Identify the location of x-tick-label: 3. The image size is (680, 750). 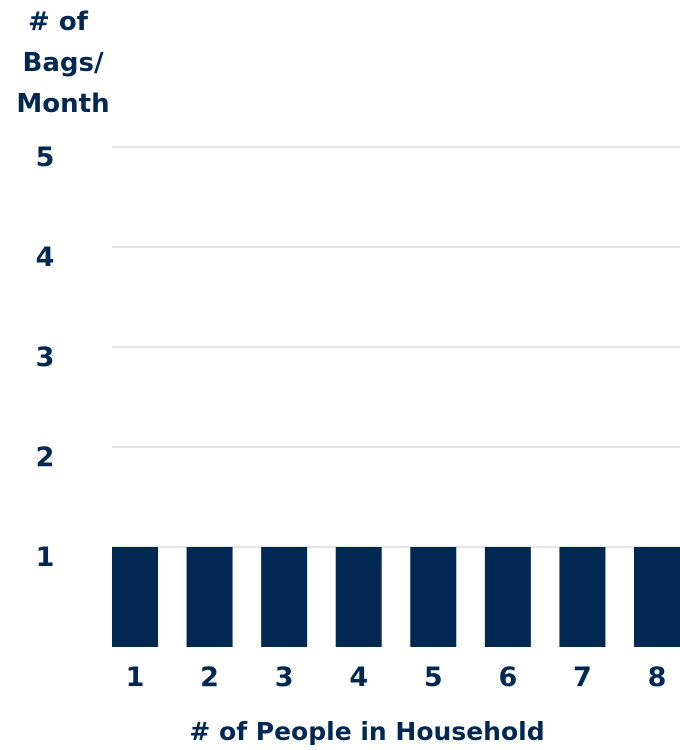
(284, 677).